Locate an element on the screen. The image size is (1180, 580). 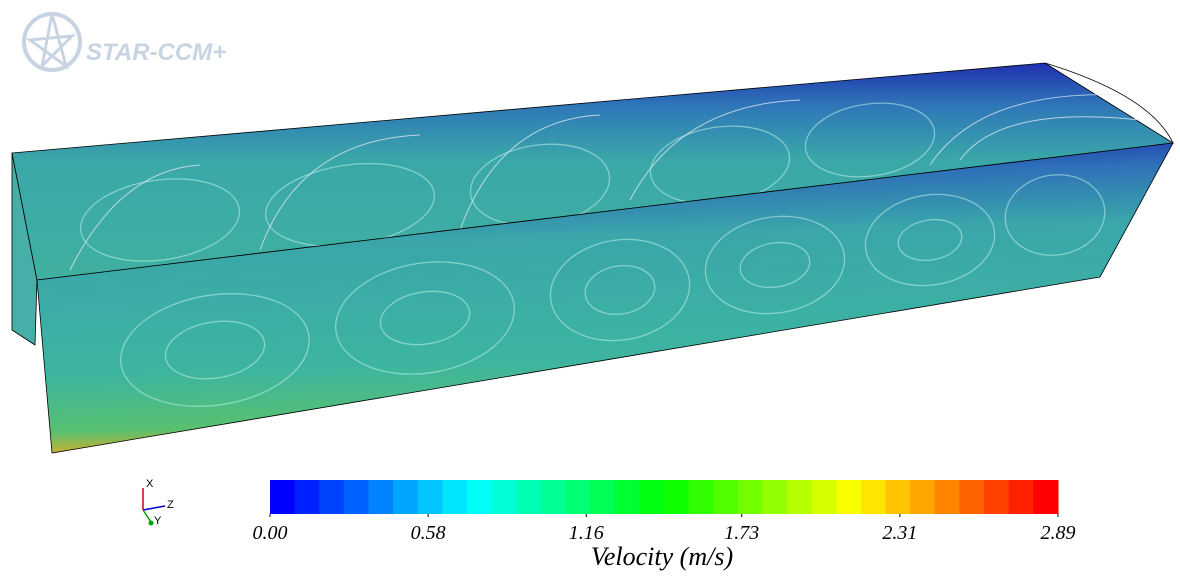
logo: STAR-CCM+ is located at coordinates (124, 42).